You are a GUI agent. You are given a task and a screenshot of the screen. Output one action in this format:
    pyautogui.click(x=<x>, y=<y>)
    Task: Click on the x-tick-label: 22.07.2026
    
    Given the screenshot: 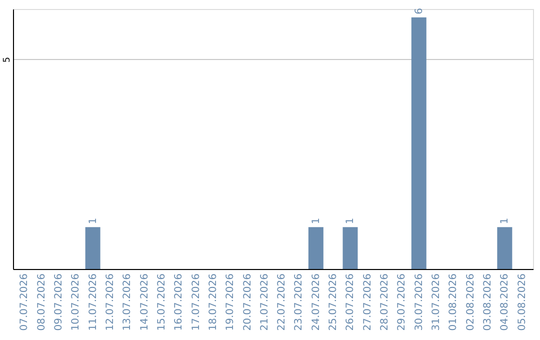 What is the action you would take?
    pyautogui.click(x=282, y=302)
    